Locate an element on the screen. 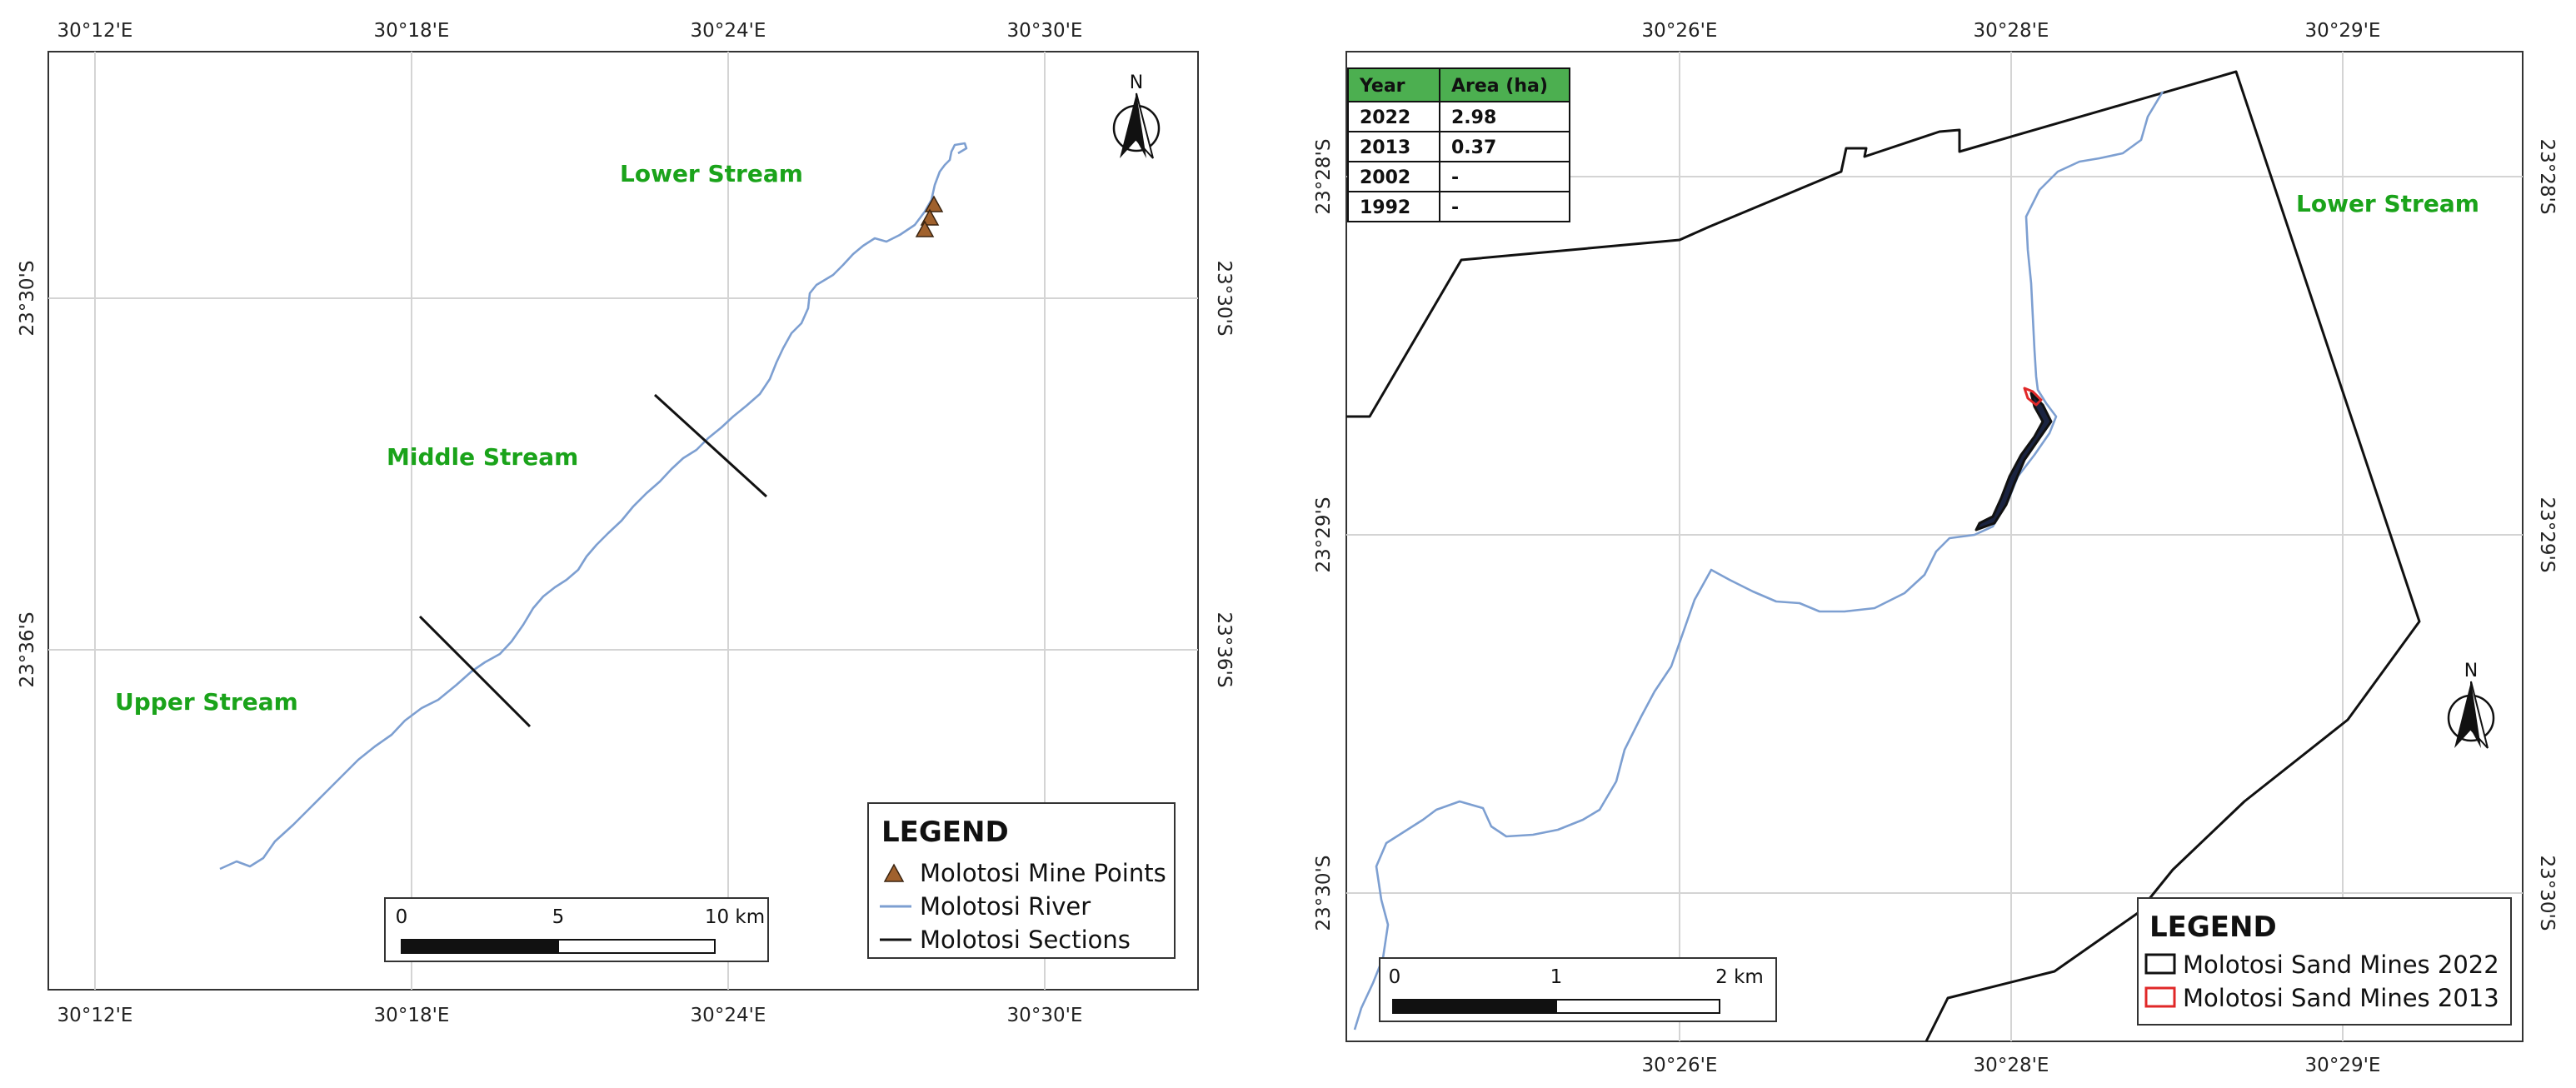 This screenshot has height=1088, width=2576. left-x-tick-top: 30°18'E is located at coordinates (412, 31).